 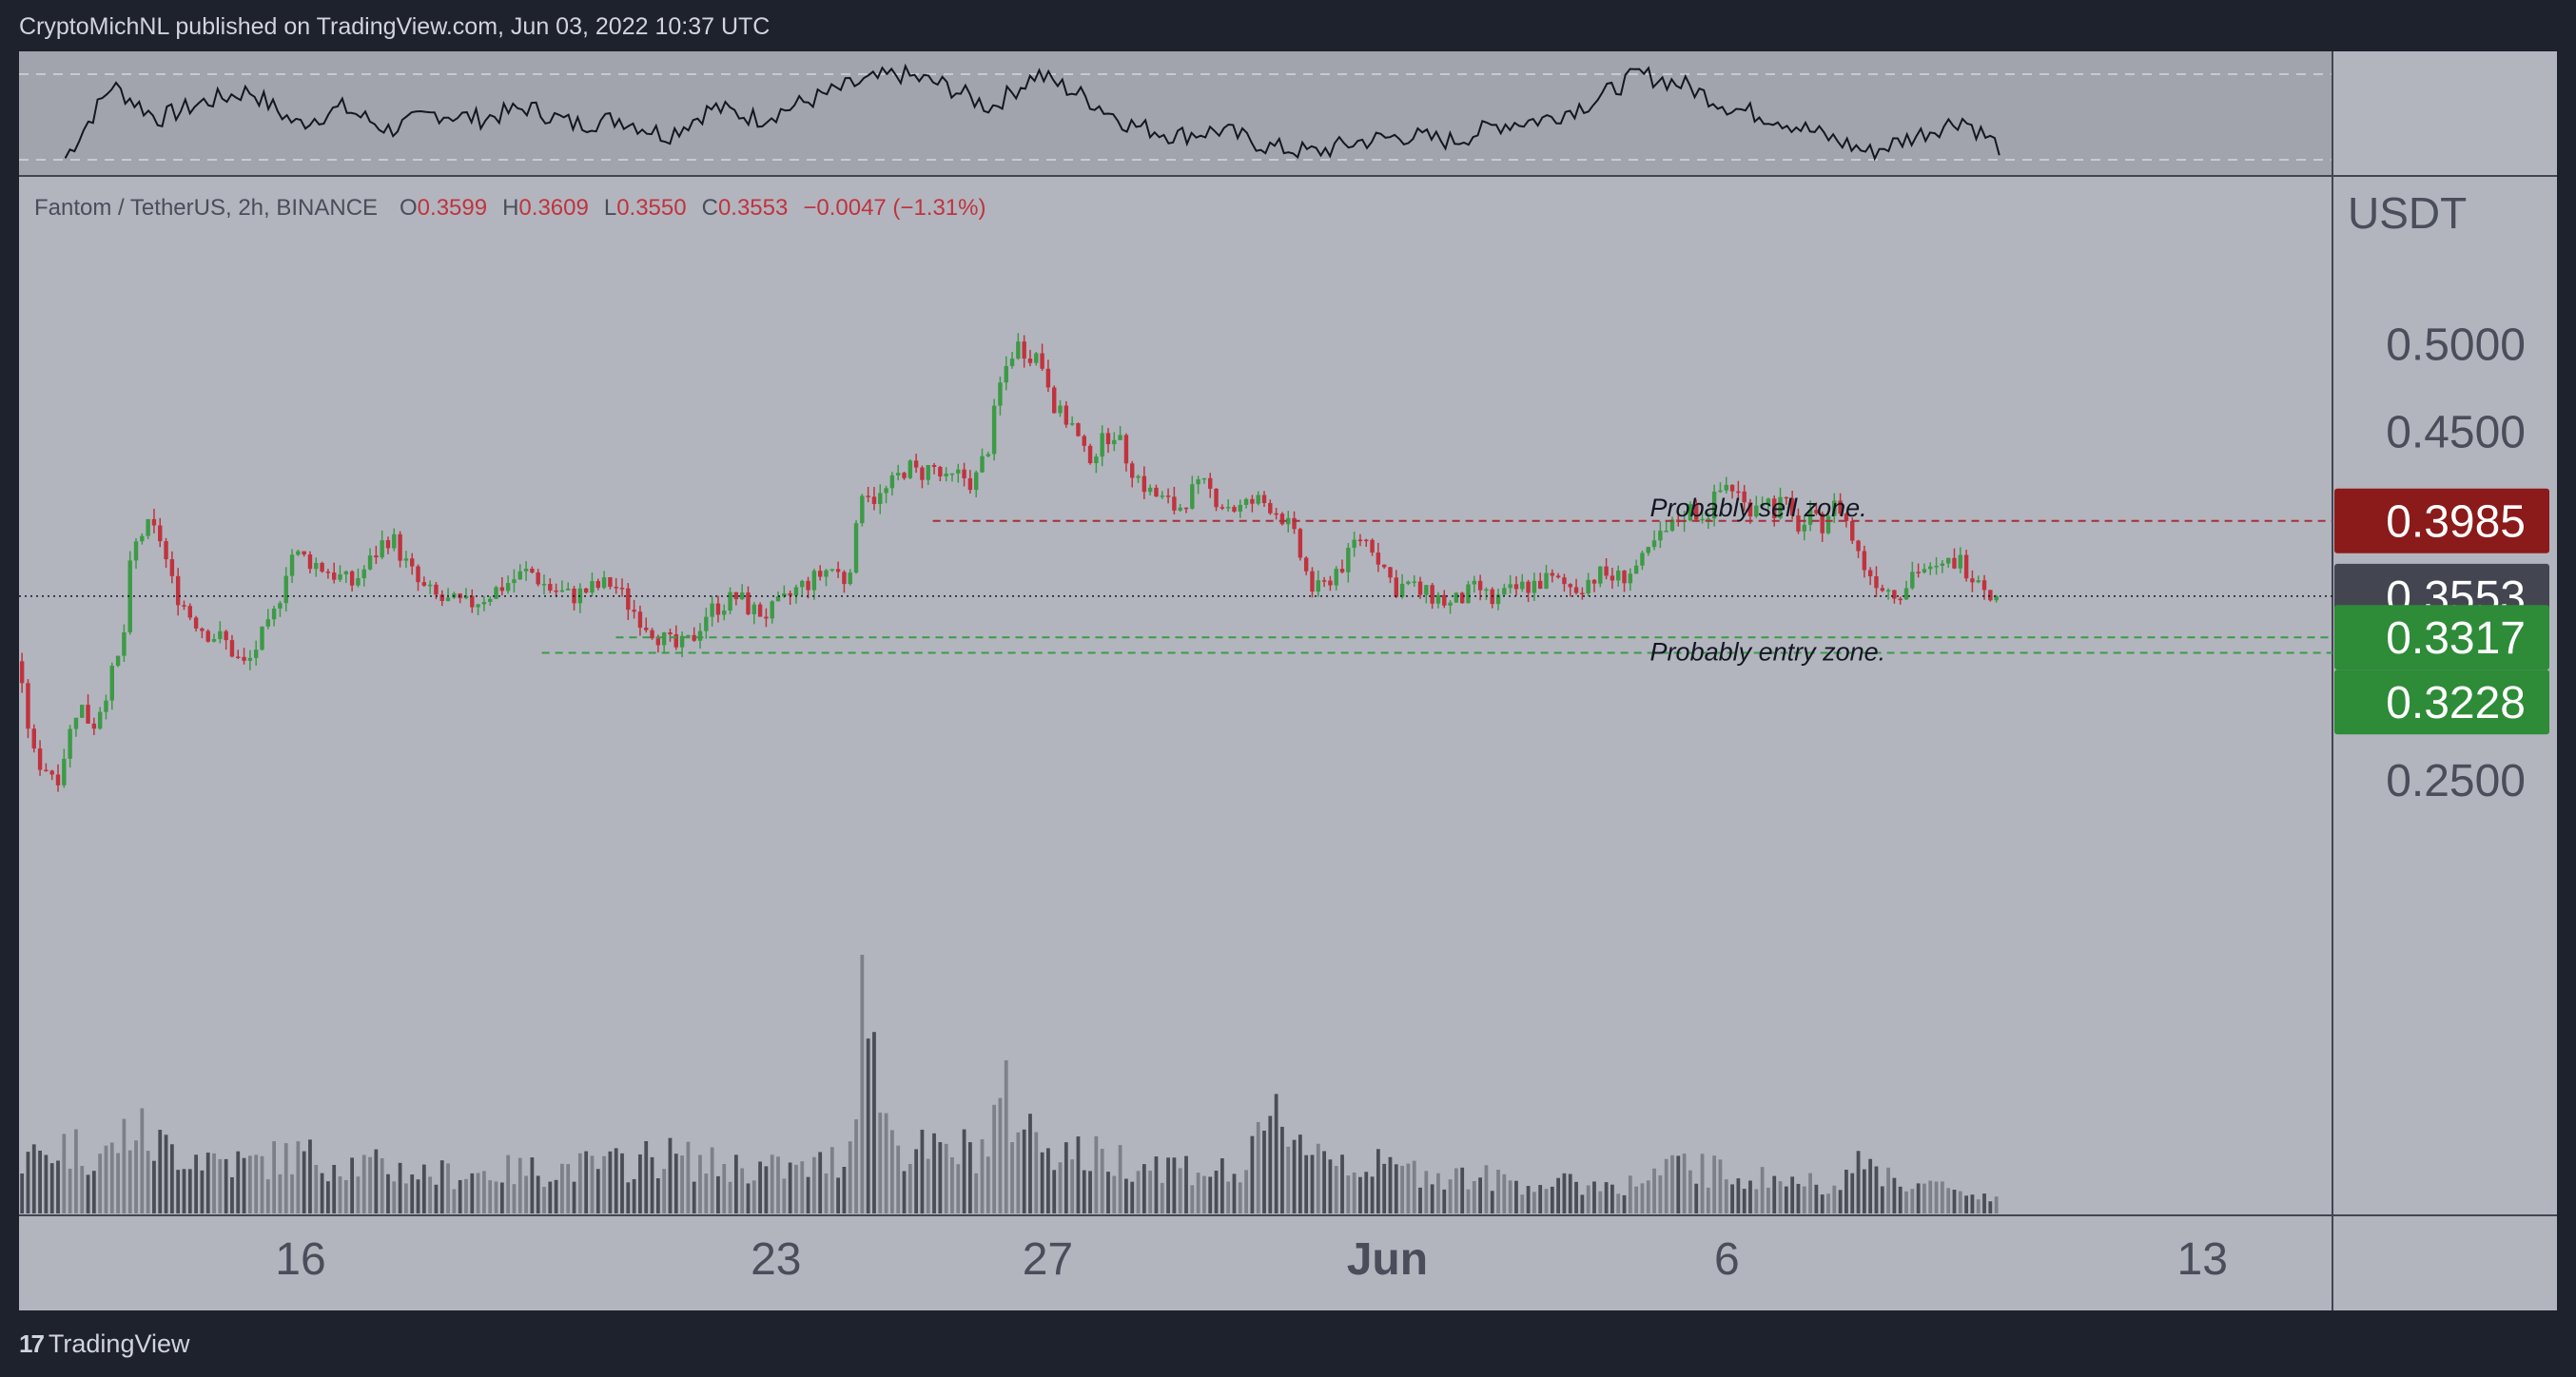 I want to click on tradingview-logo: 17 TradingView, so click(x=105, y=1344).